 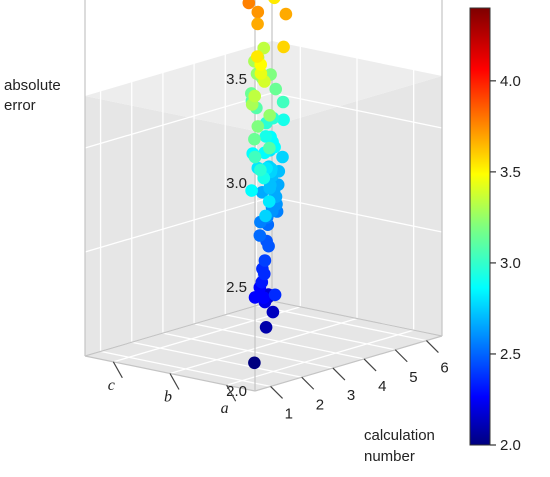 What do you see at coordinates (225, 408) in the screenshot?
I see `x-tick-label: a` at bounding box center [225, 408].